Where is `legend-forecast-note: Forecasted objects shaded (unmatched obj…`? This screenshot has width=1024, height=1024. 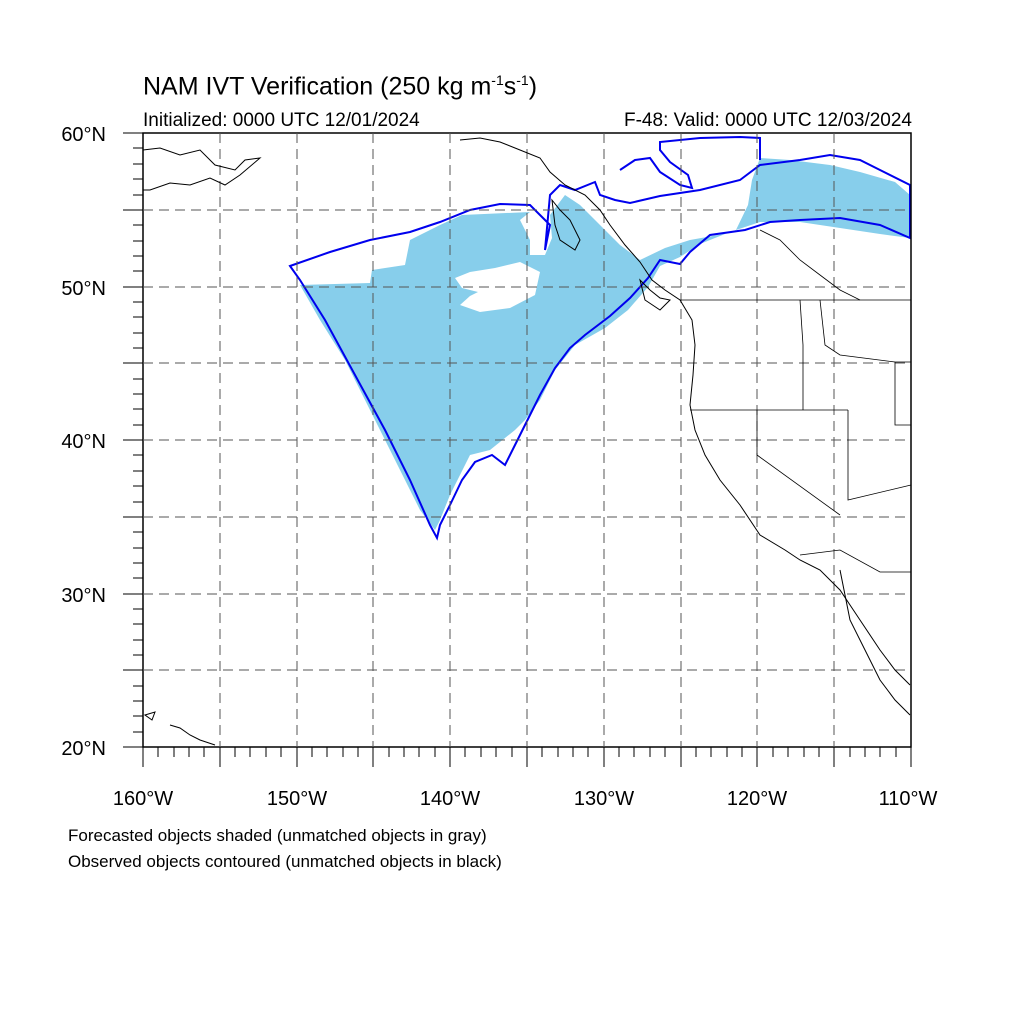
legend-forecast-note: Forecasted objects shaded (unmatched obj… is located at coordinates (277, 835).